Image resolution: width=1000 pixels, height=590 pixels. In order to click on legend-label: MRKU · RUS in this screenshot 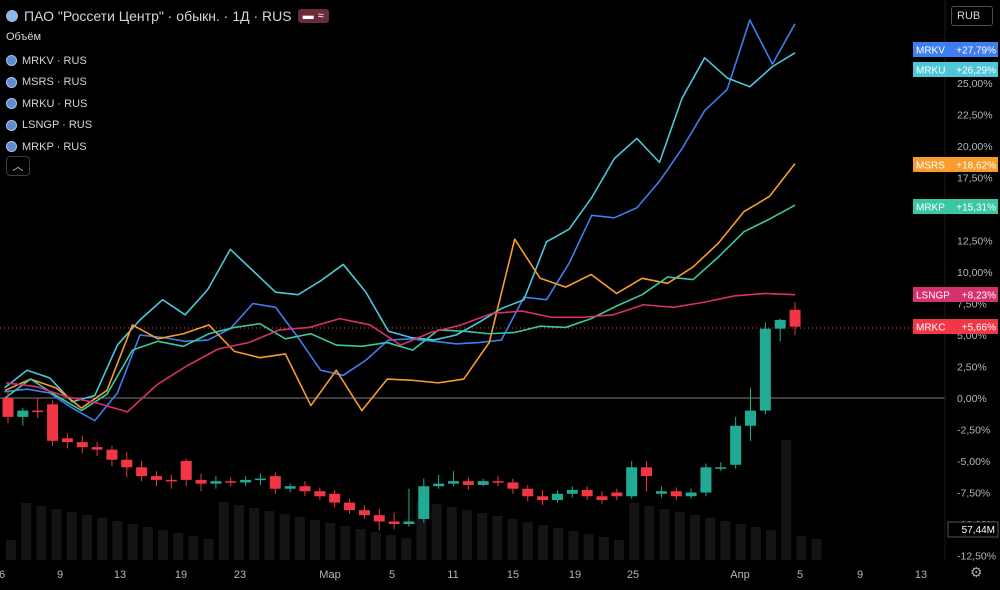, I will do `click(55, 103)`.